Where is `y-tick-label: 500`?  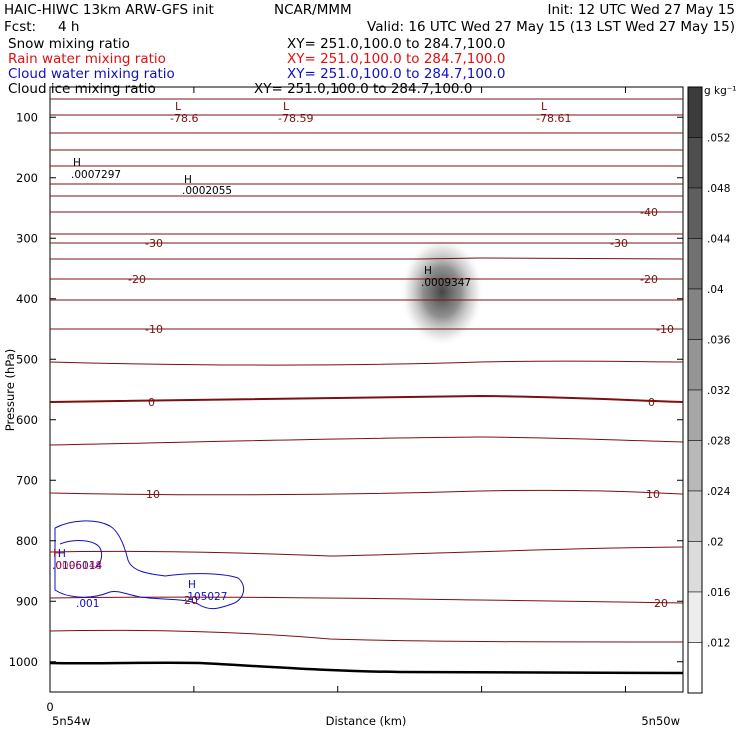
y-tick-label: 500 is located at coordinates (27, 359).